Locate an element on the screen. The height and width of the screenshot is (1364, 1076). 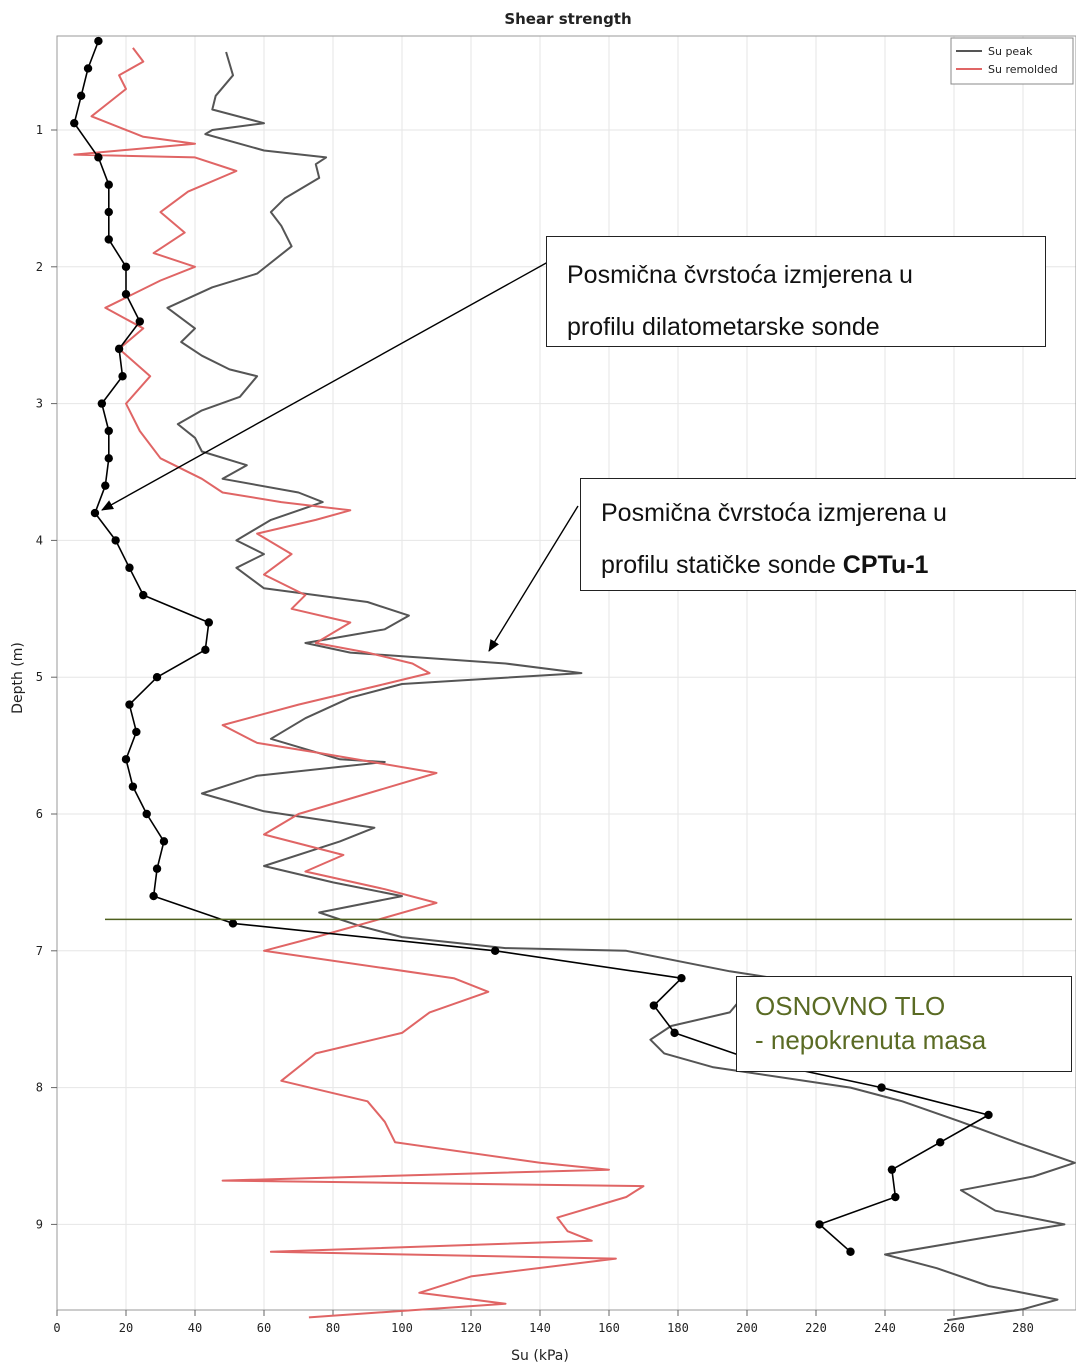
cptu-annotation-bold: CPTu-1 is located at coordinates (885, 565).